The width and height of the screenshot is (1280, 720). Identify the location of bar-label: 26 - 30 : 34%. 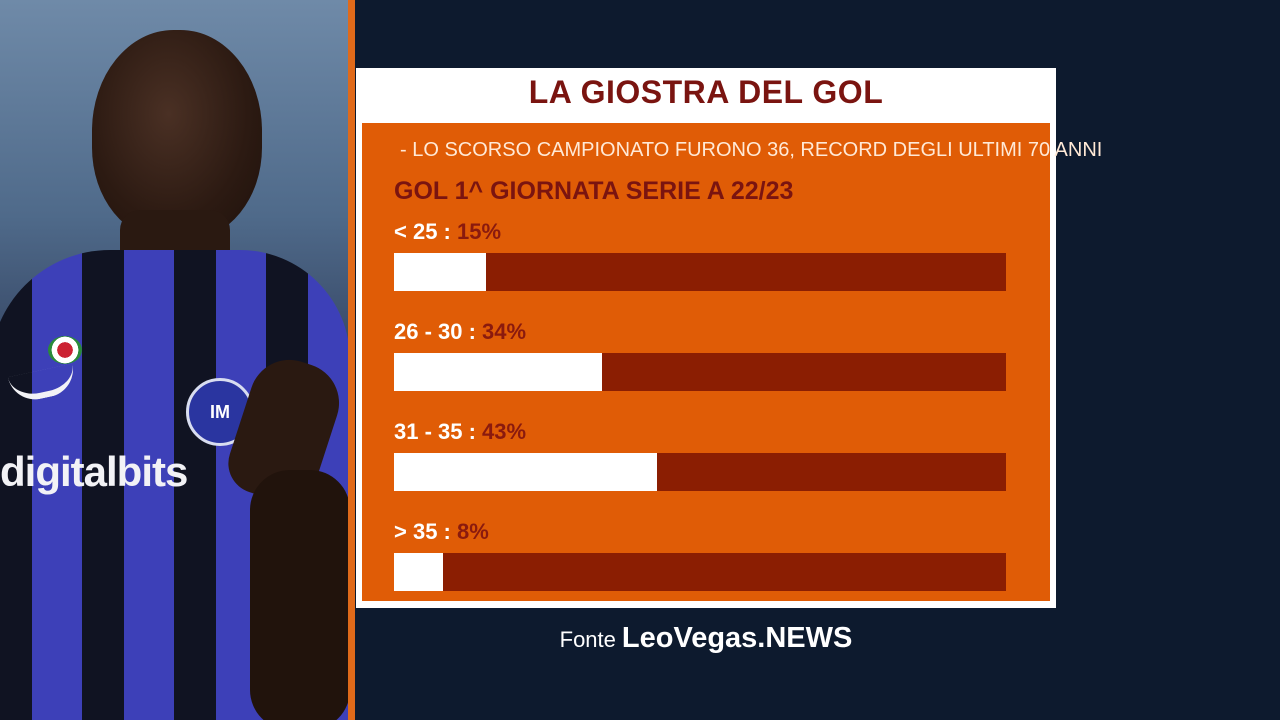
(460, 332).